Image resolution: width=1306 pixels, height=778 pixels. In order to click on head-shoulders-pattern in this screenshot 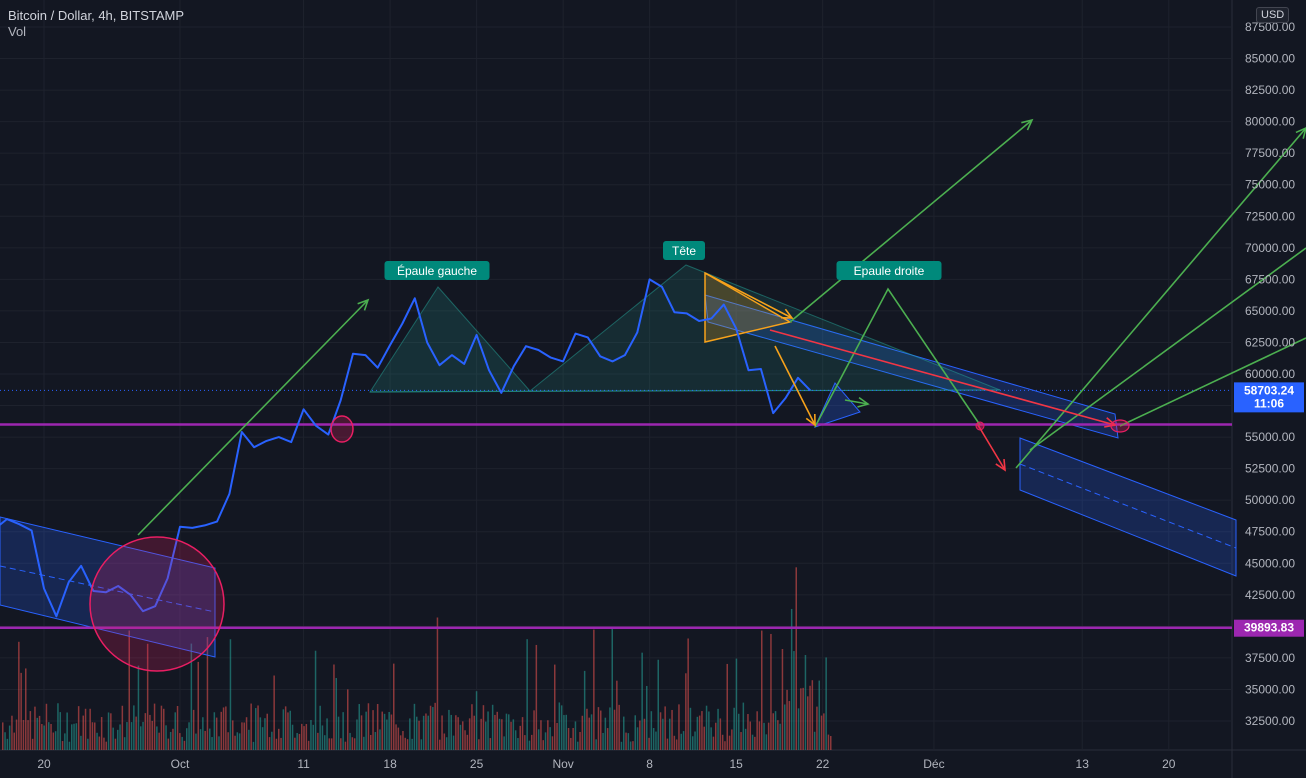, I will do `click(685, 346)`.